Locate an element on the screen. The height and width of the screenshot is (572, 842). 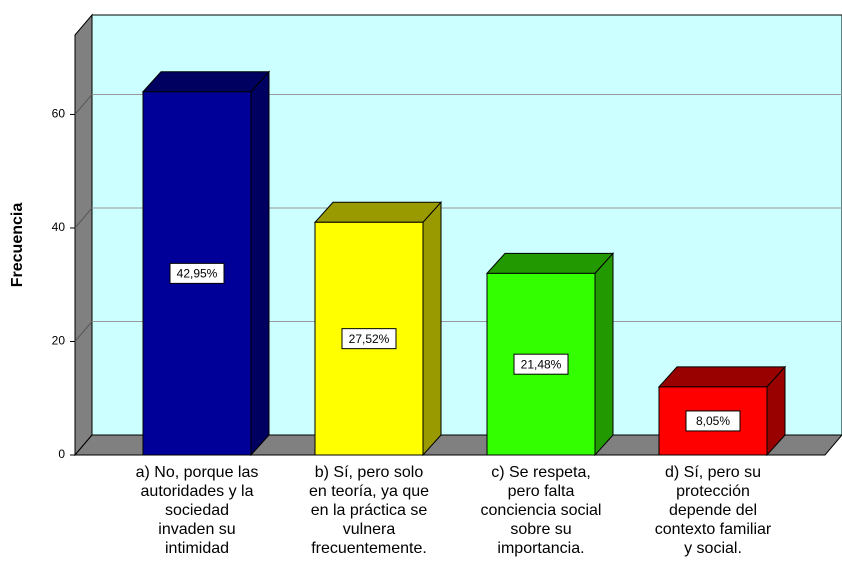
value-label: 42,95% is located at coordinates (197, 274).